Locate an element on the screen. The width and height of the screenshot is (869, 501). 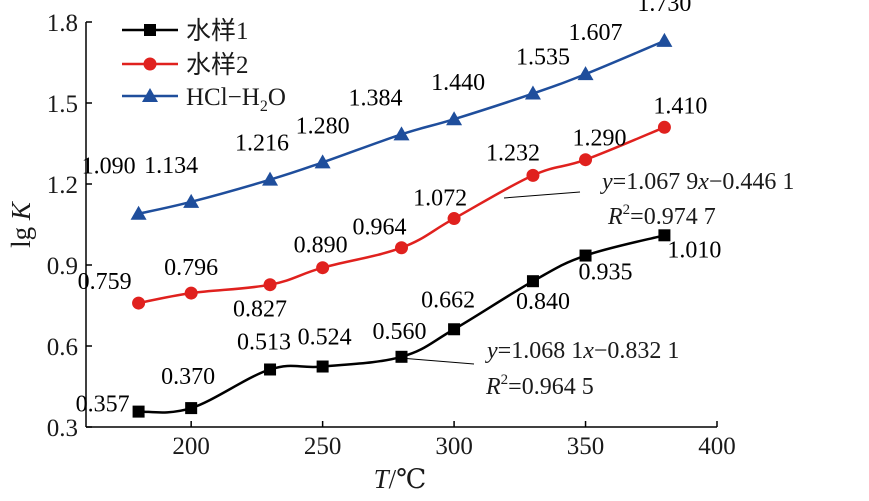
fit-eq-1-var2: x is located at coordinates (703, 182).